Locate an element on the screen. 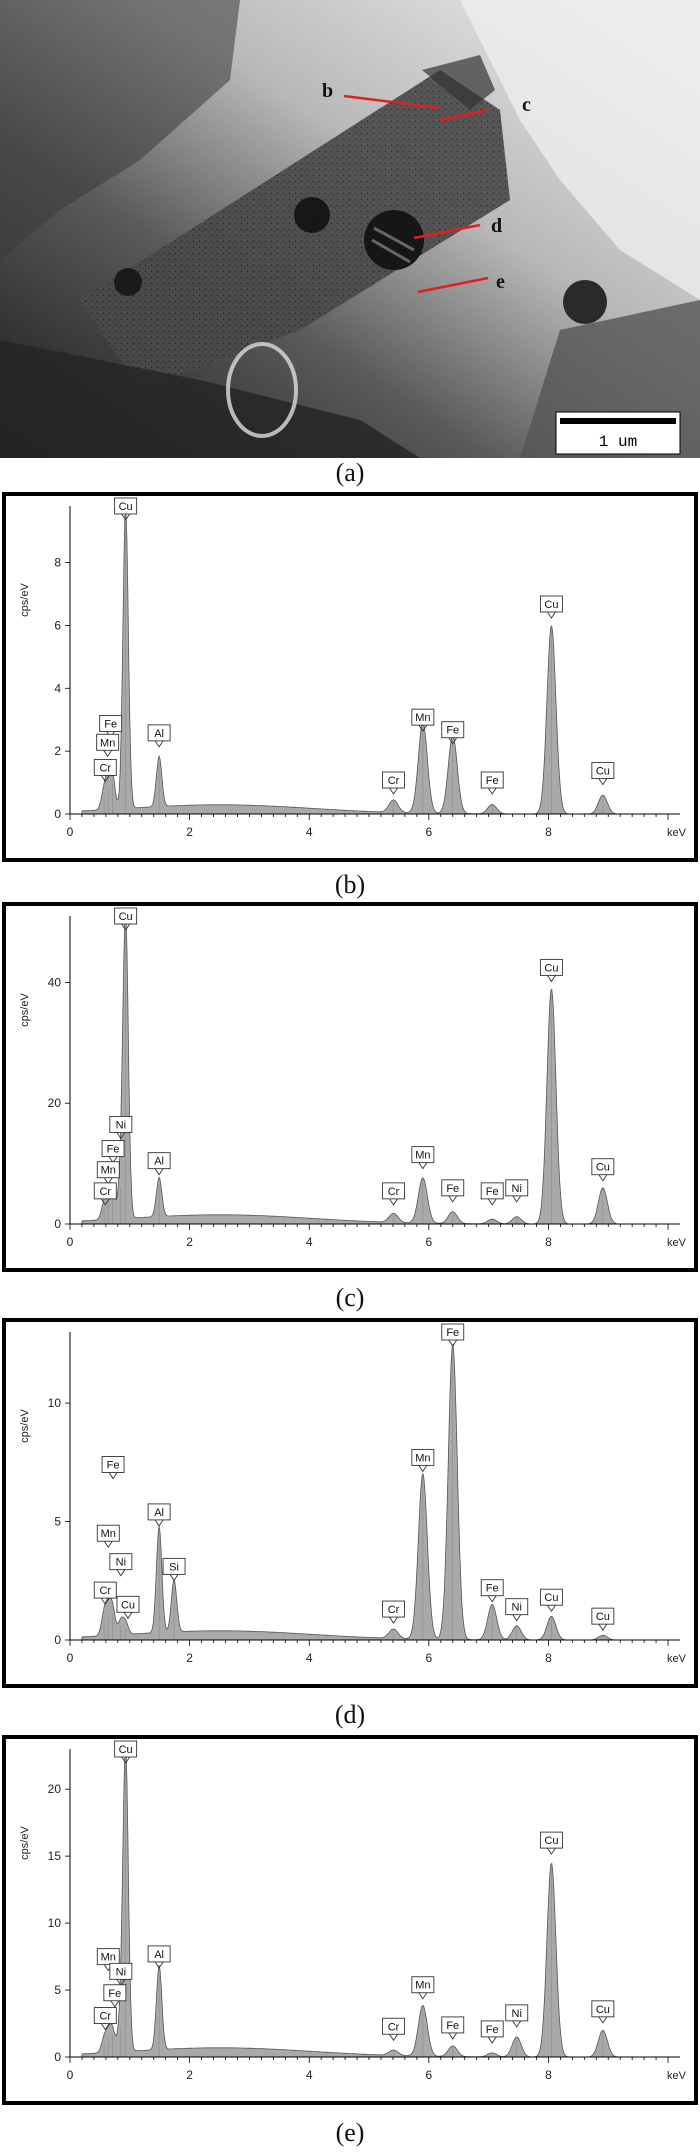  point-label-e: e is located at coordinates (500, 282).